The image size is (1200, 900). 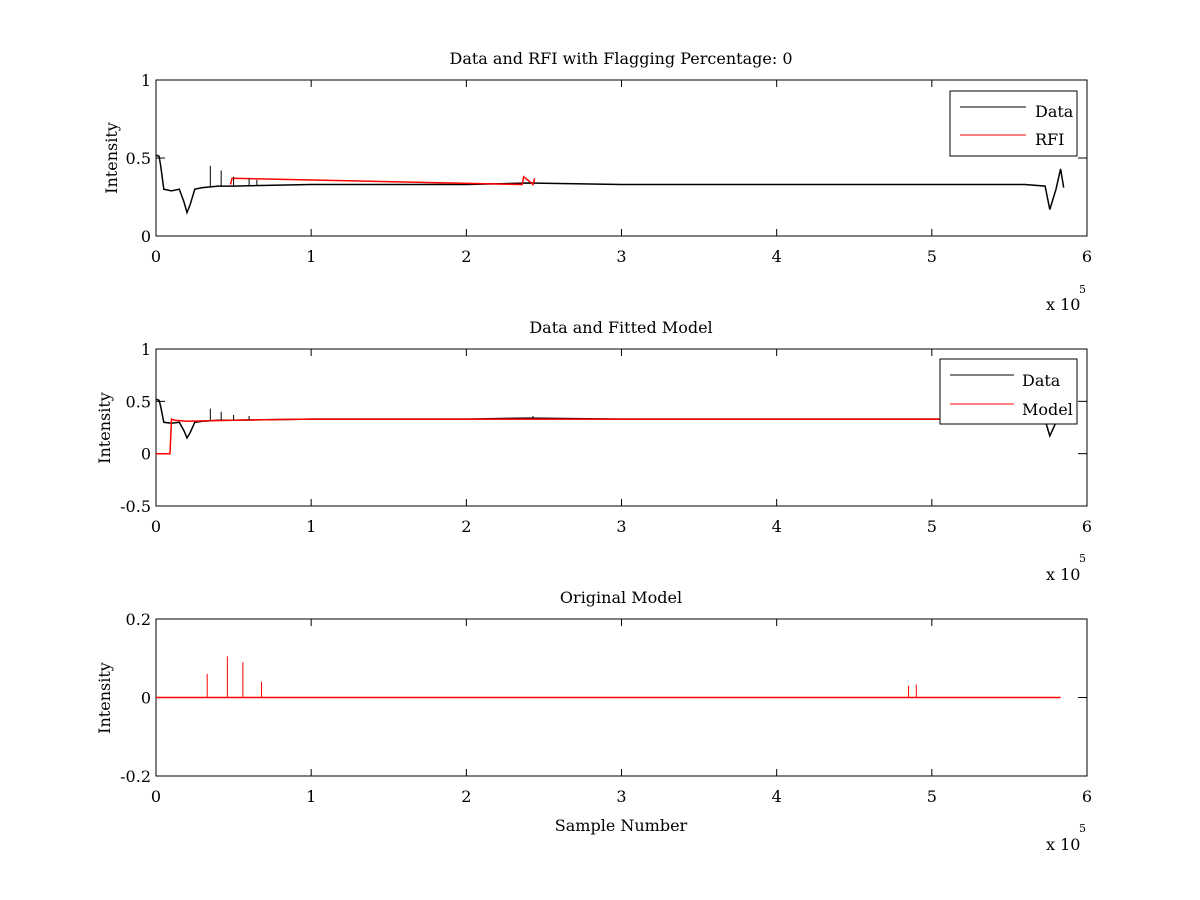 I want to click on y-tick-label: 0.2, so click(x=138, y=619).